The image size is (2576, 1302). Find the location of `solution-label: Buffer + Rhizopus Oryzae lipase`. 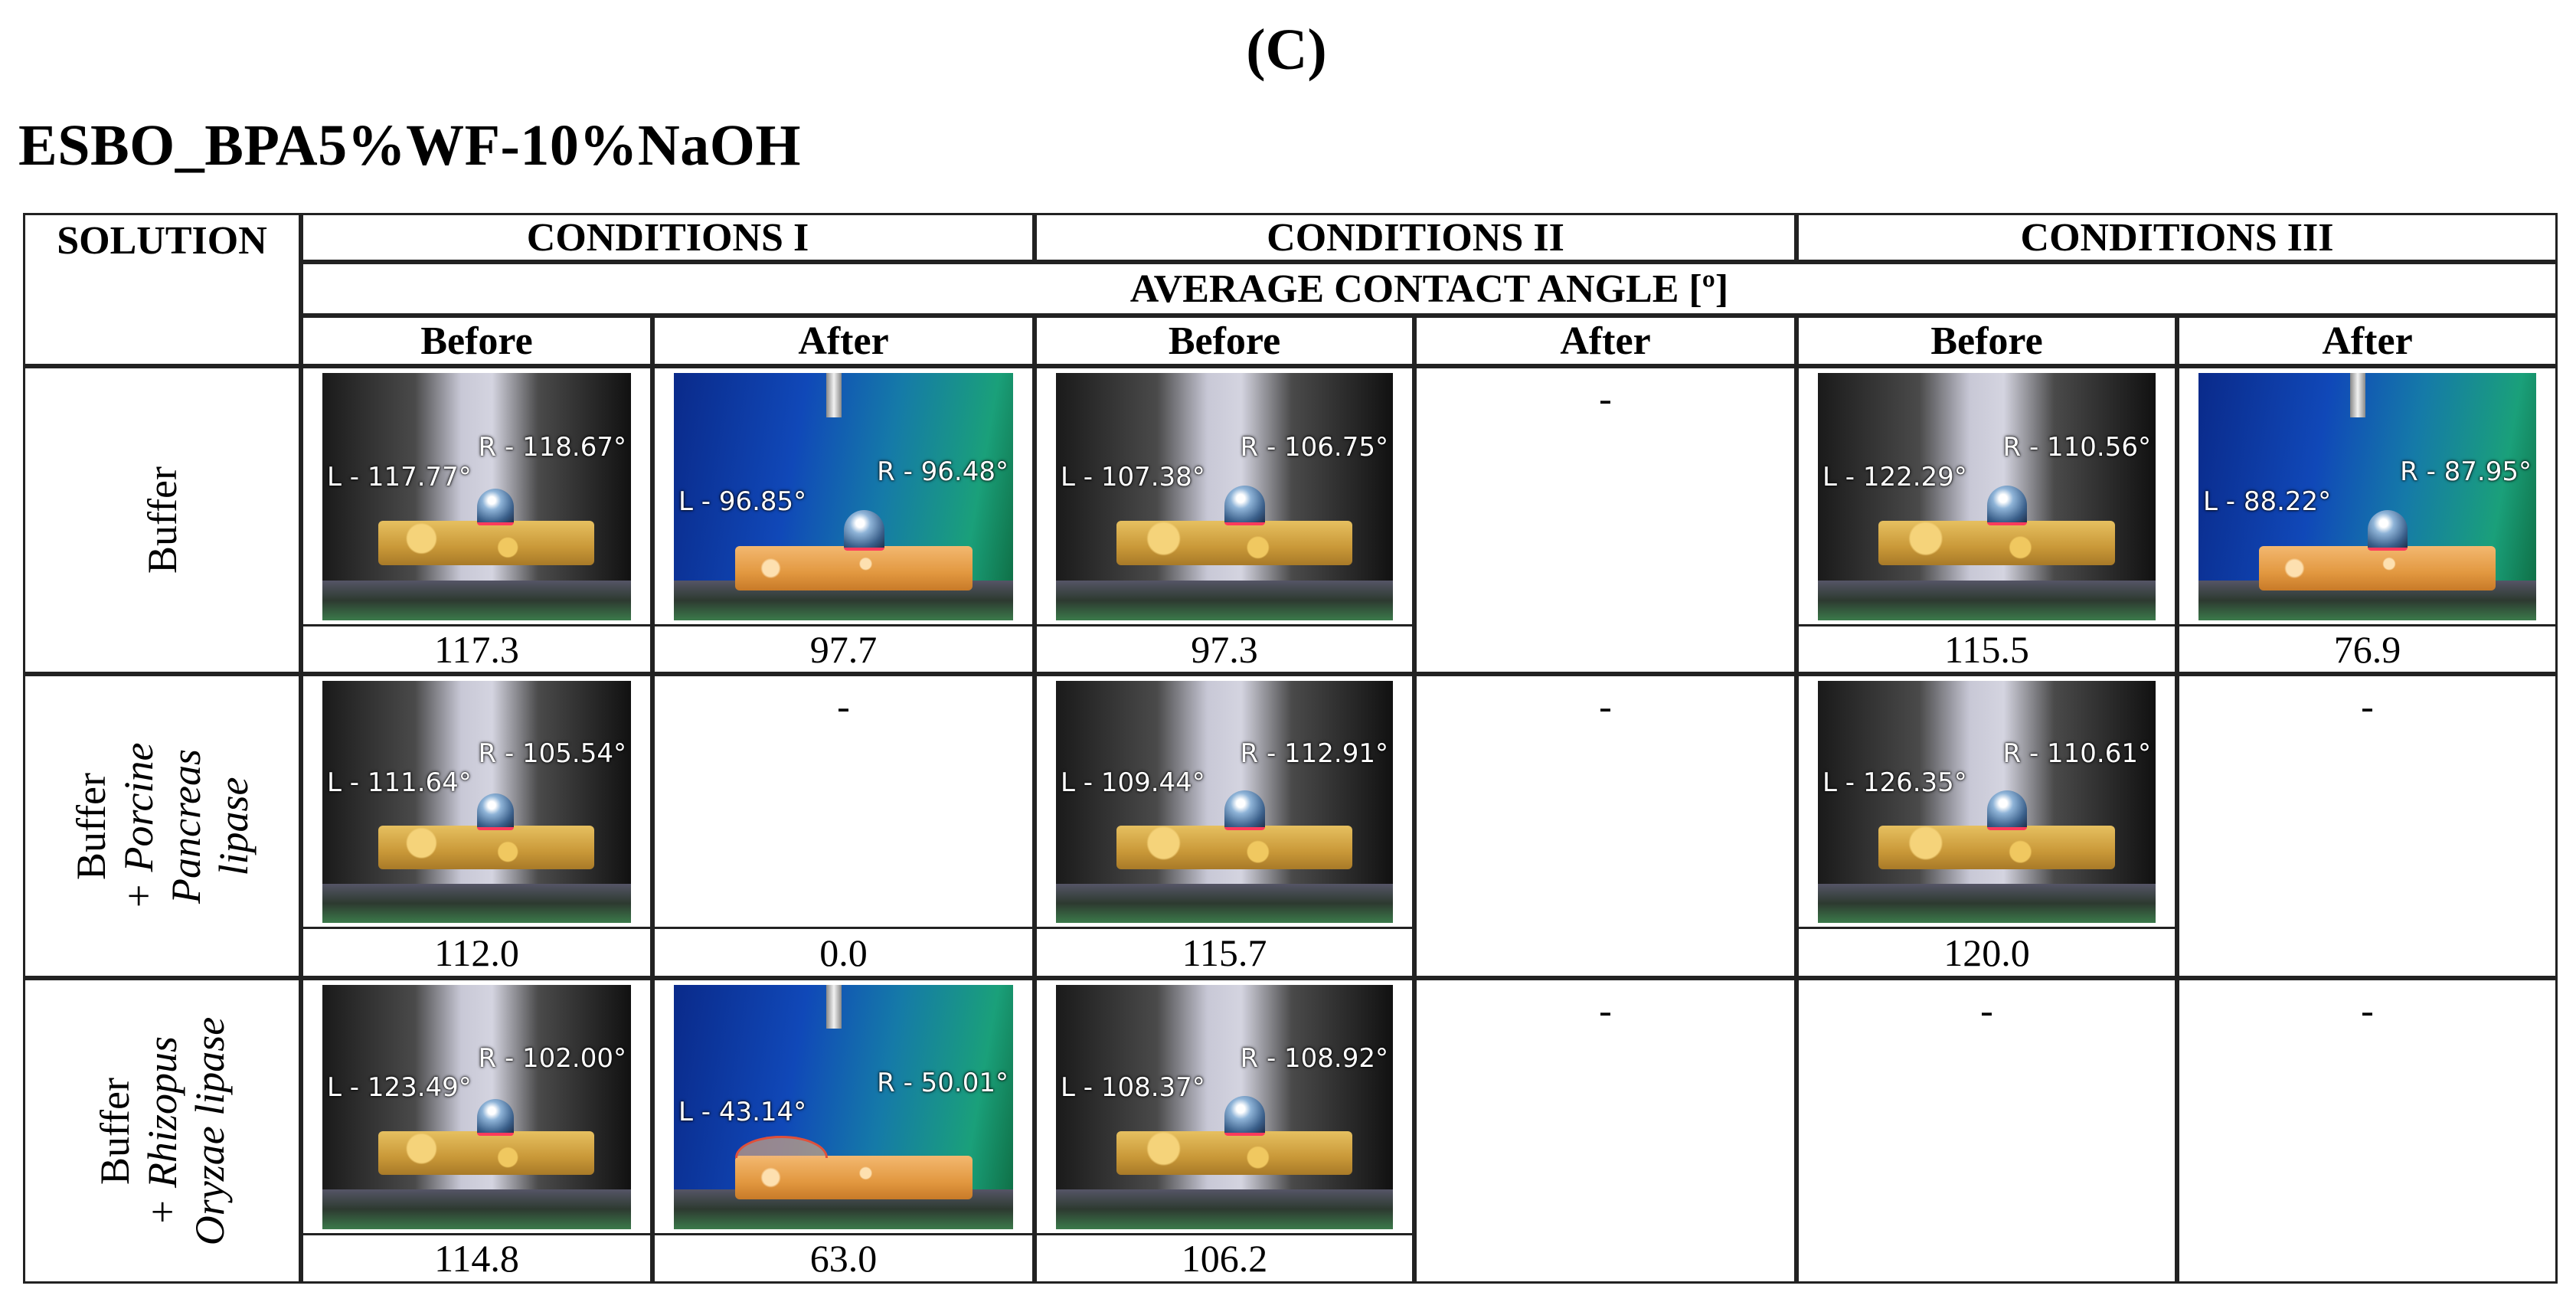

solution-label: Buffer + Rhizopus Oryzae lipase is located at coordinates (162, 1130).